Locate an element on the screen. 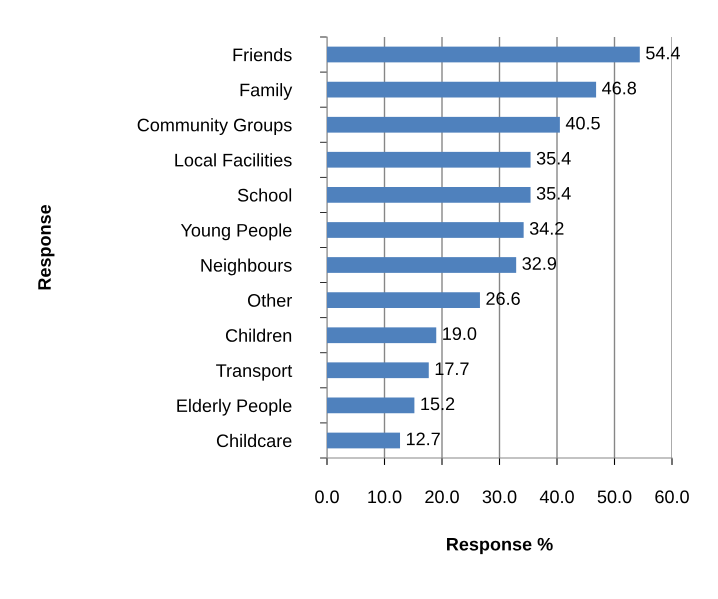 This screenshot has width=718, height=599. y-tick-label: Elderly People is located at coordinates (234, 407).